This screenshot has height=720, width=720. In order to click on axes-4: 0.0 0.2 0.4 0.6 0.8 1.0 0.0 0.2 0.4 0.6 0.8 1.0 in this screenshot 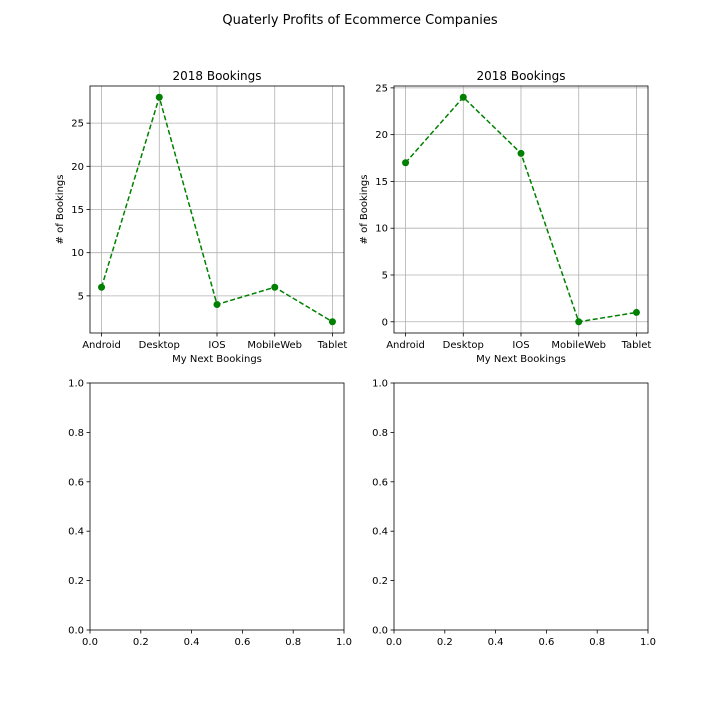, I will do `click(514, 514)`.